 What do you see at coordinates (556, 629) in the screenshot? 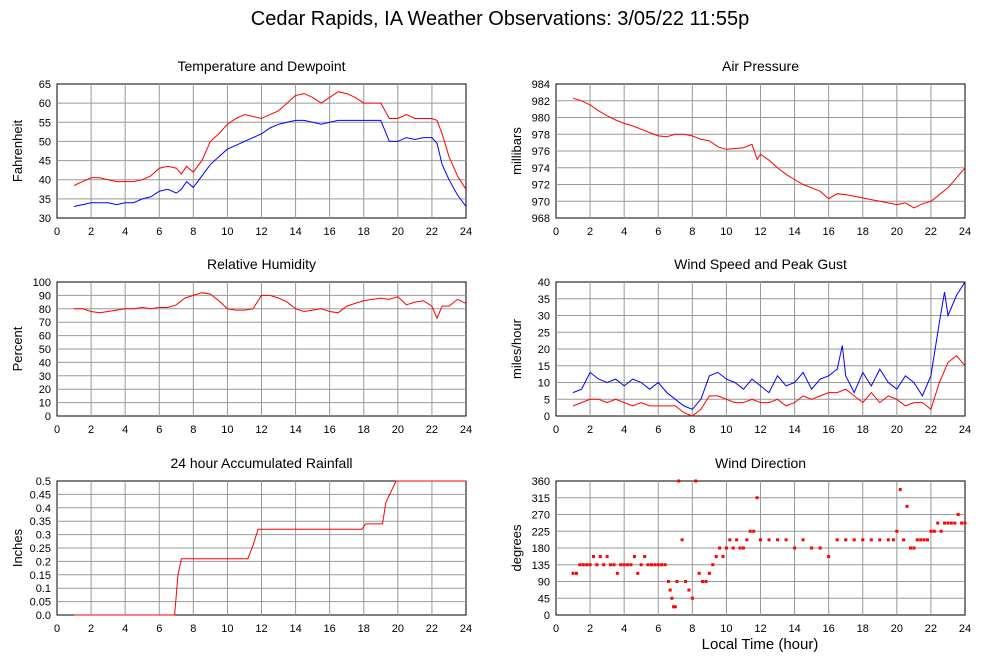
I see `direction-x-tick-label: 0` at bounding box center [556, 629].